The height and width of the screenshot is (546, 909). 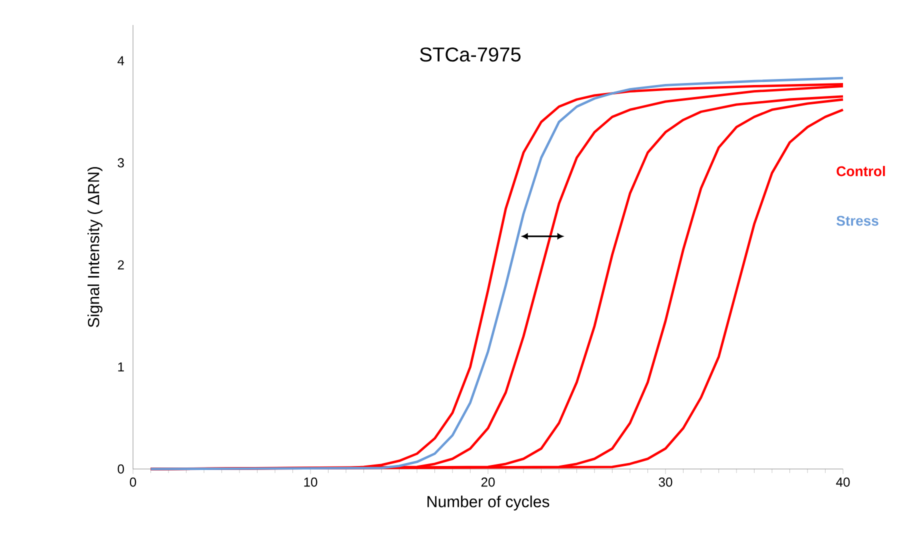 What do you see at coordinates (665, 482) in the screenshot?
I see `x-tick-label: 30` at bounding box center [665, 482].